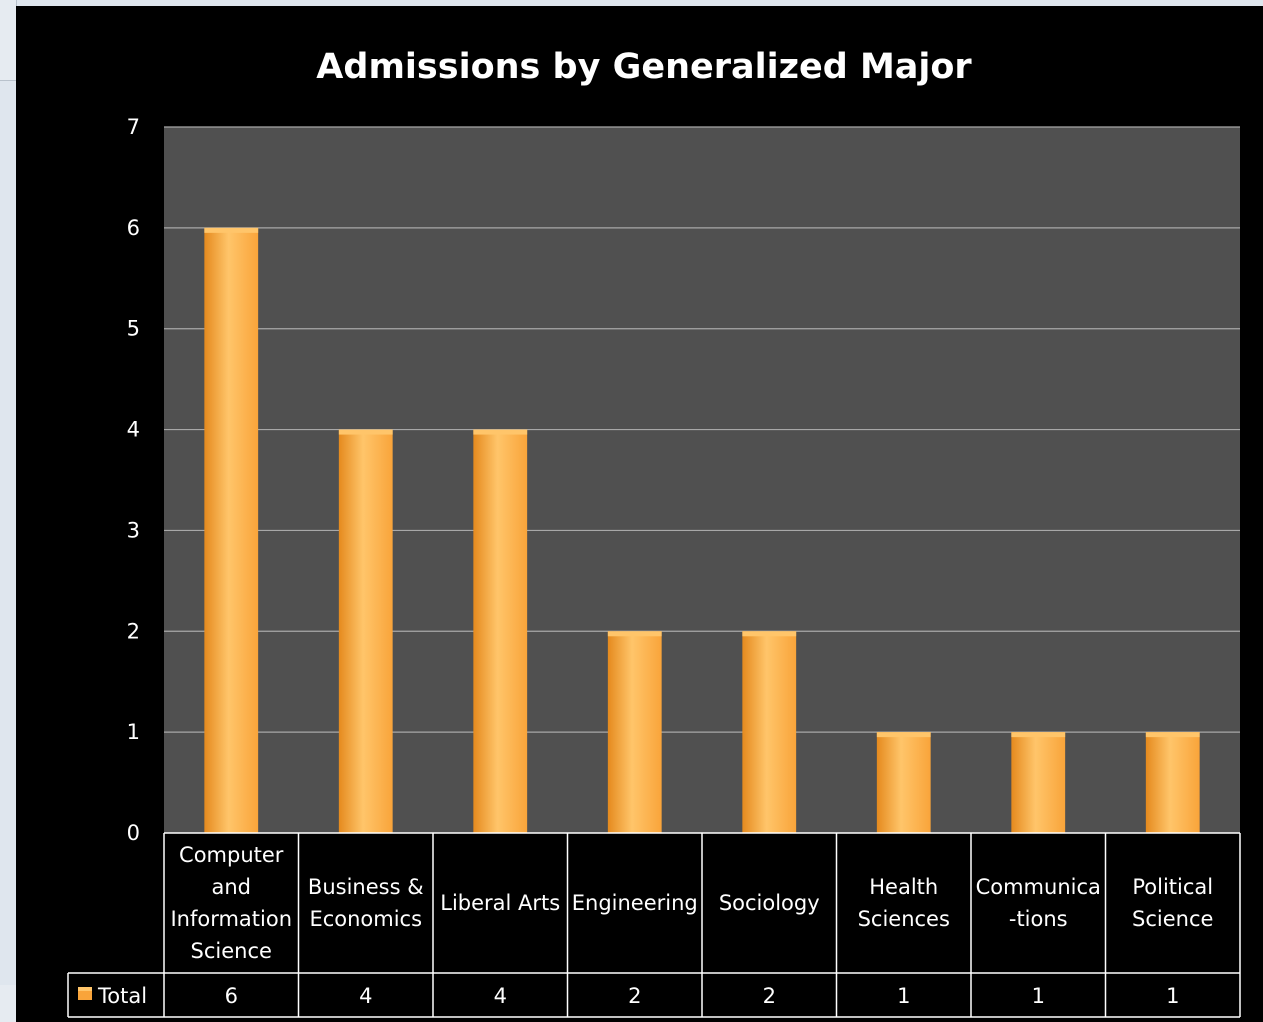 The height and width of the screenshot is (1022, 1263). What do you see at coordinates (500, 903) in the screenshot?
I see `category-label: Liberal Arts` at bounding box center [500, 903].